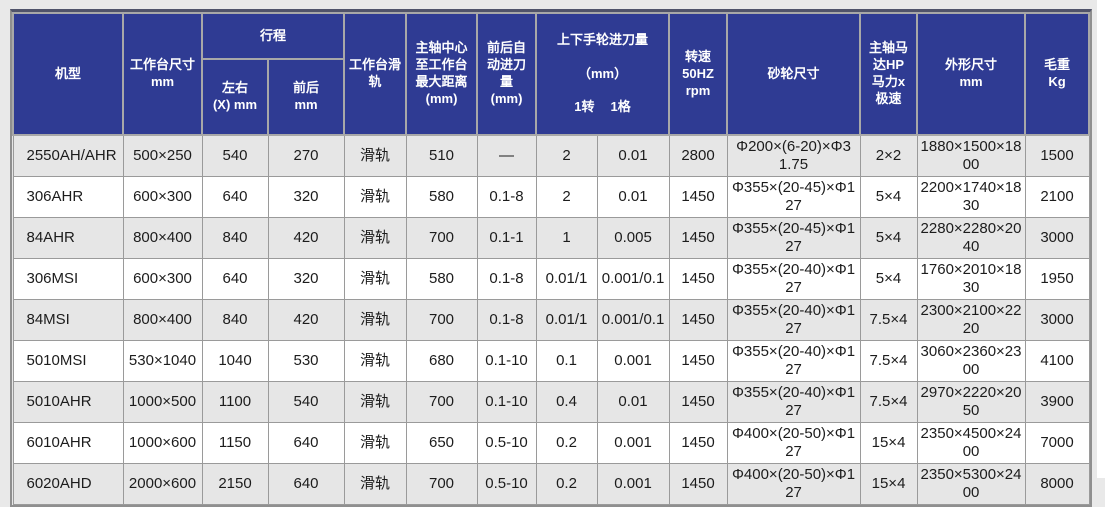 Image resolution: width=1105 pixels, height=507 pixels. What do you see at coordinates (971, 442) in the screenshot?
I see `cell-dimensions: 2350×4500×2400` at bounding box center [971, 442].